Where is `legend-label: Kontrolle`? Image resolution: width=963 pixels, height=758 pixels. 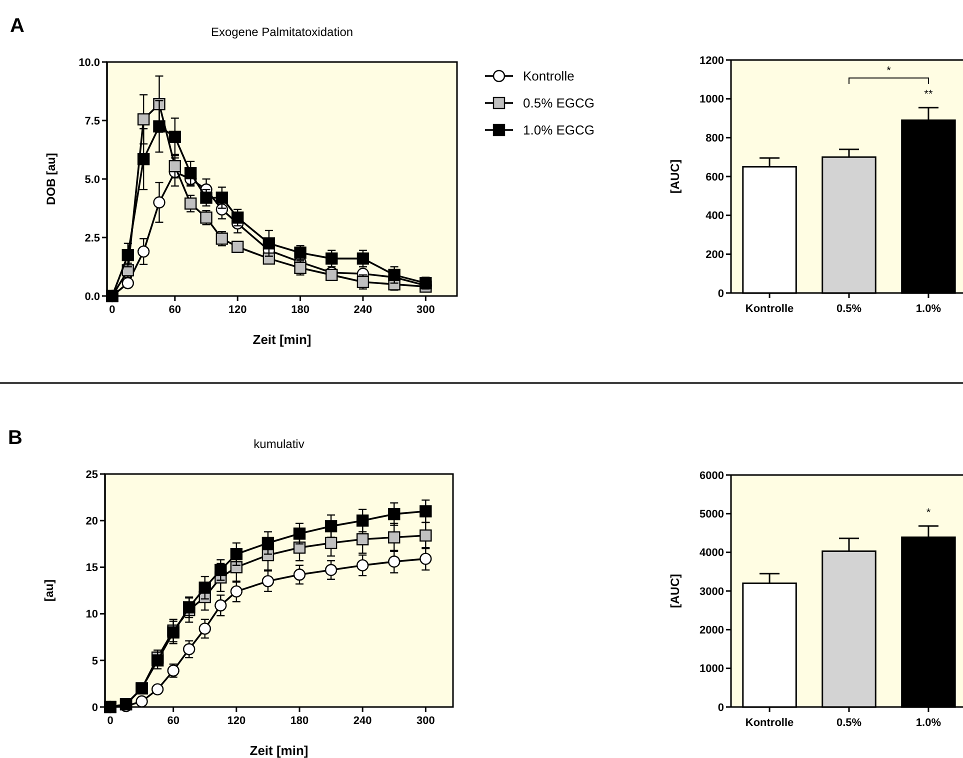
legend-label: Kontrolle is located at coordinates (548, 76).